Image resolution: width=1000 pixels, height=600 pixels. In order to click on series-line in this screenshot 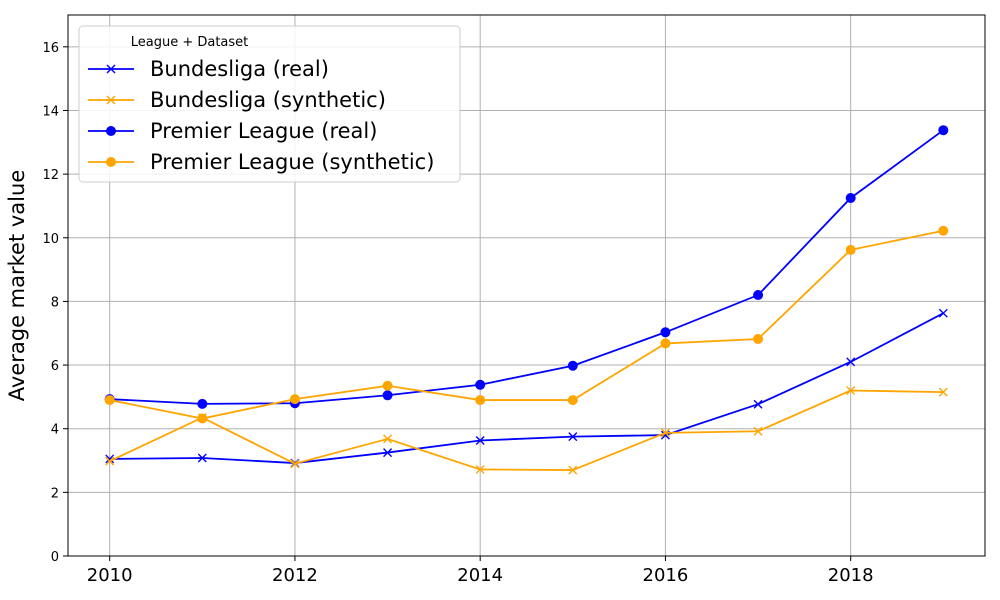, I will do `click(526, 430)`.